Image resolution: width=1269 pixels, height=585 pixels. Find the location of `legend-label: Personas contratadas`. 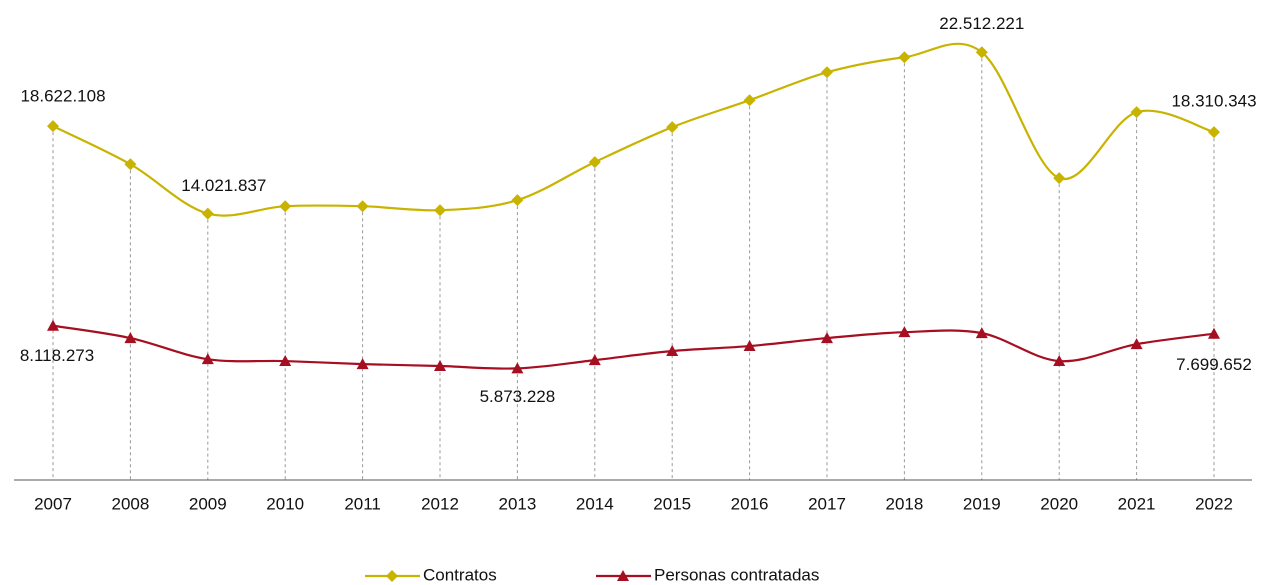

legend-label: Personas contratadas is located at coordinates (736, 574).